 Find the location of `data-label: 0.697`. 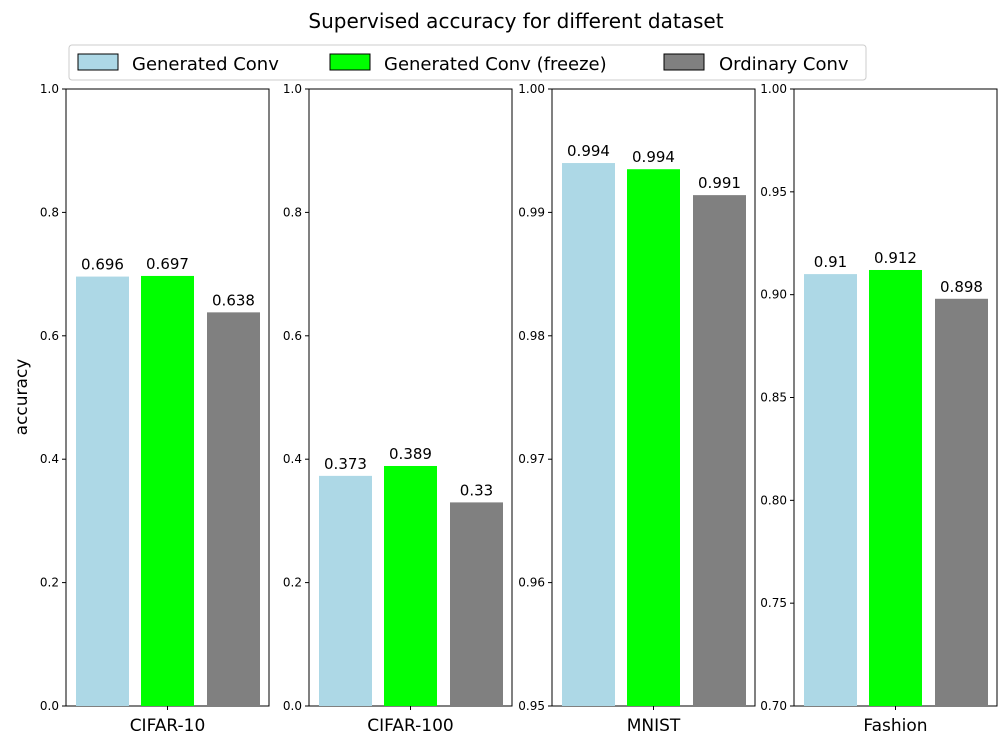

data-label: 0.697 is located at coordinates (167, 264).